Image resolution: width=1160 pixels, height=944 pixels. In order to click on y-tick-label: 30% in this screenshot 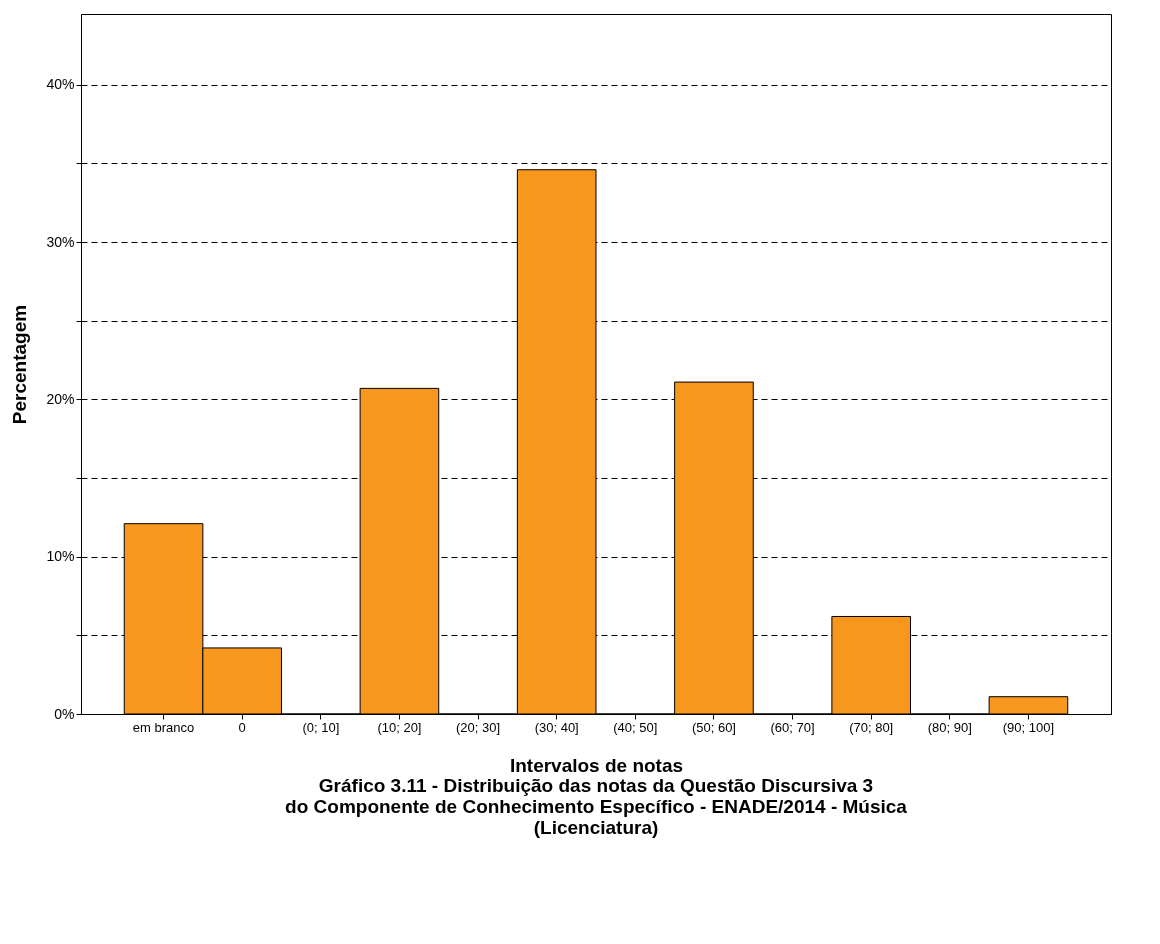, I will do `click(60, 241)`.